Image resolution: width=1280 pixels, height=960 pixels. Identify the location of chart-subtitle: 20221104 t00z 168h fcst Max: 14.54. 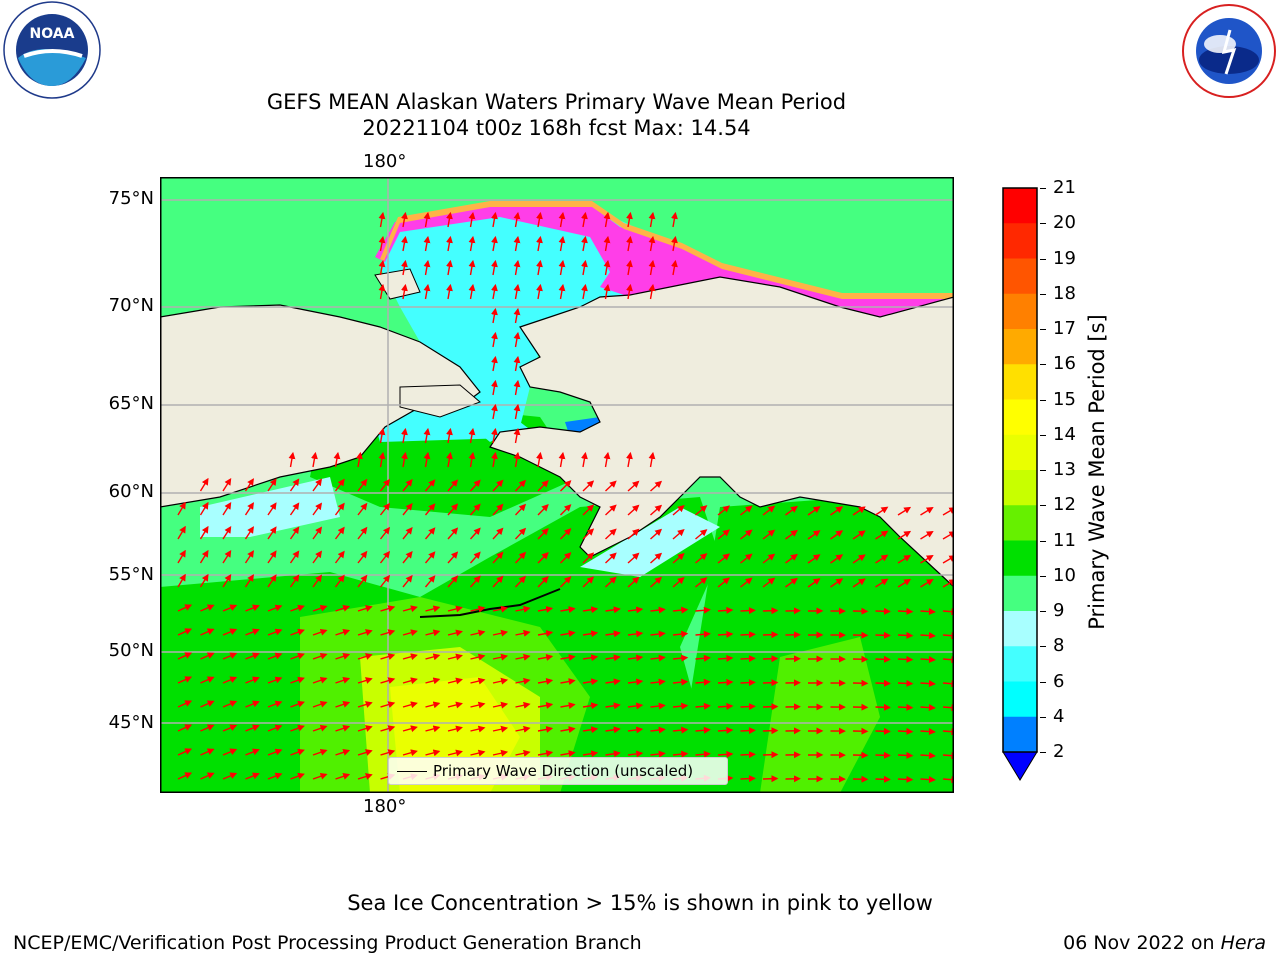
(556, 128).